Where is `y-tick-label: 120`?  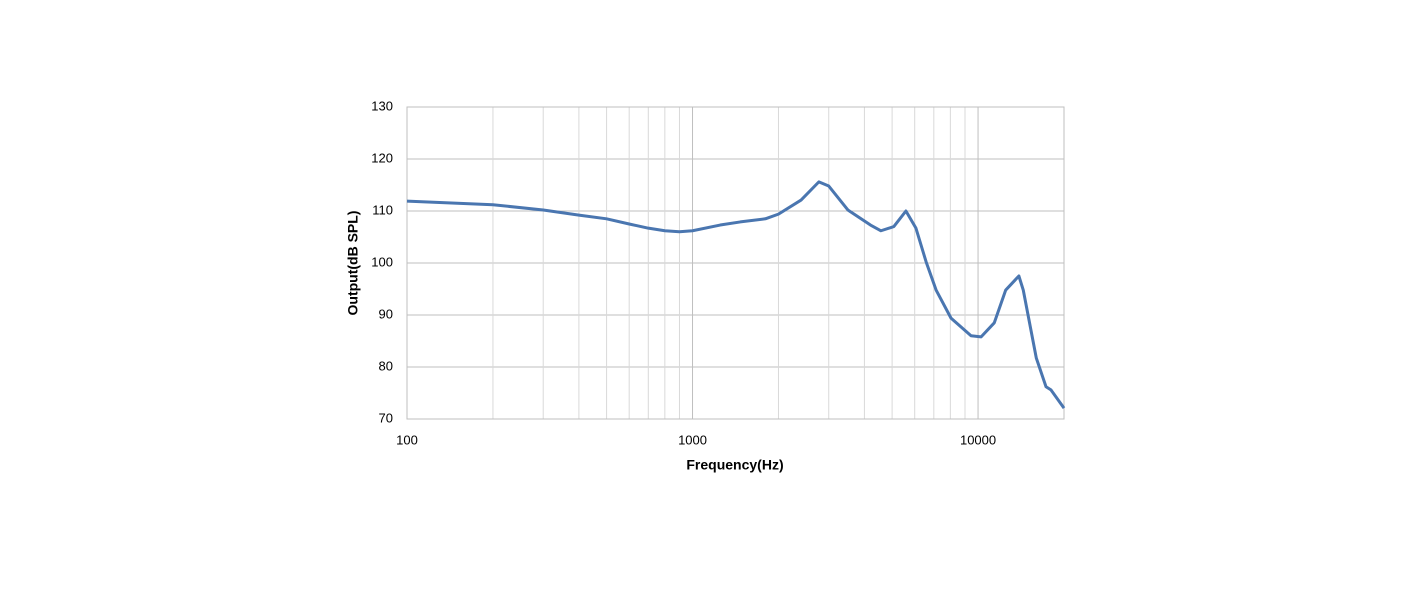
y-tick-label: 120 is located at coordinates (382, 157).